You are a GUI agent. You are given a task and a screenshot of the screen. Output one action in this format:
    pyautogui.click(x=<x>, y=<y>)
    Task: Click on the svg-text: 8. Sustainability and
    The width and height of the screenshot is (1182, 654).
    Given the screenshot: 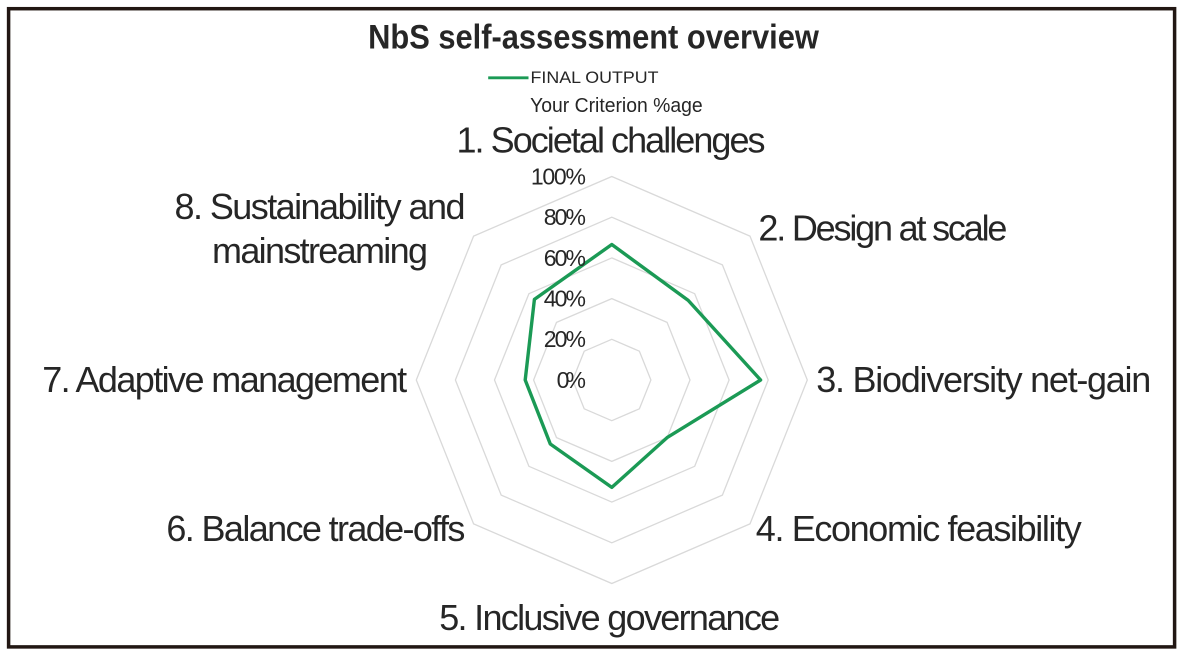 What is the action you would take?
    pyautogui.click(x=320, y=206)
    